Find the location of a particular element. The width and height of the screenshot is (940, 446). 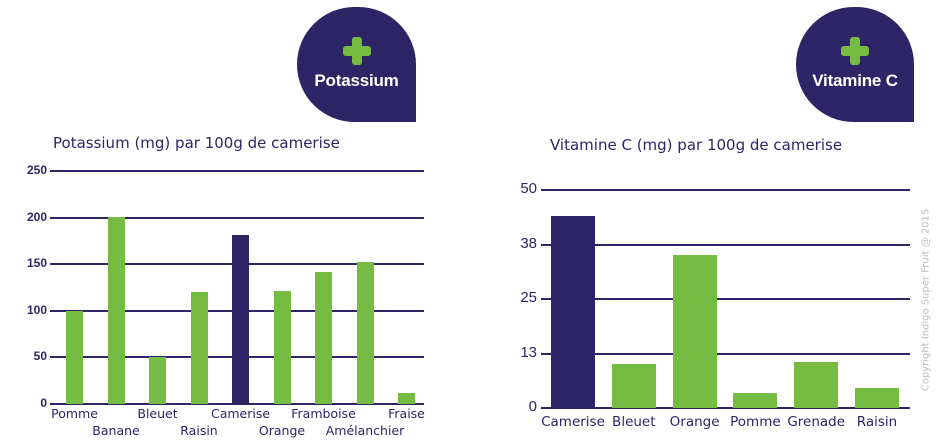

y-tick-label: 100 is located at coordinates (36, 309).